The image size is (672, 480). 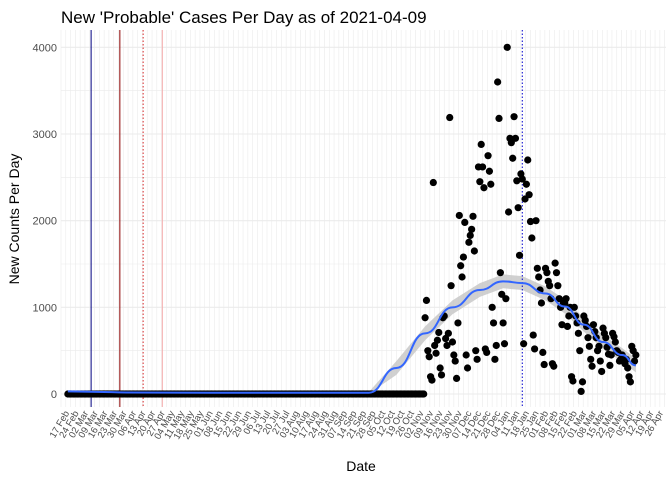 What do you see at coordinates (14, 219) in the screenshot?
I see `y-axis-title: New Counts Per Day` at bounding box center [14, 219].